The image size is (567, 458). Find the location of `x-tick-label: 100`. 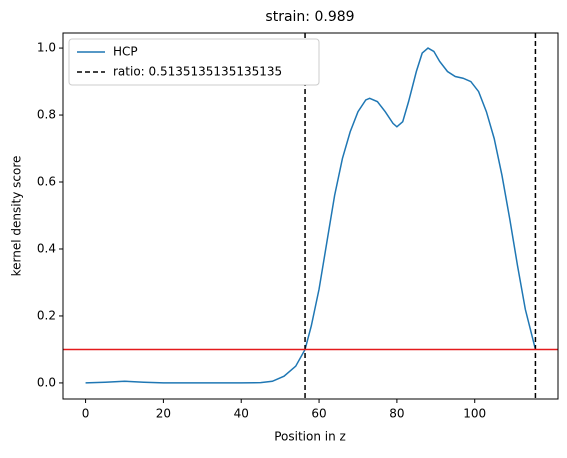

x-tick-label: 100 is located at coordinates (474, 414).